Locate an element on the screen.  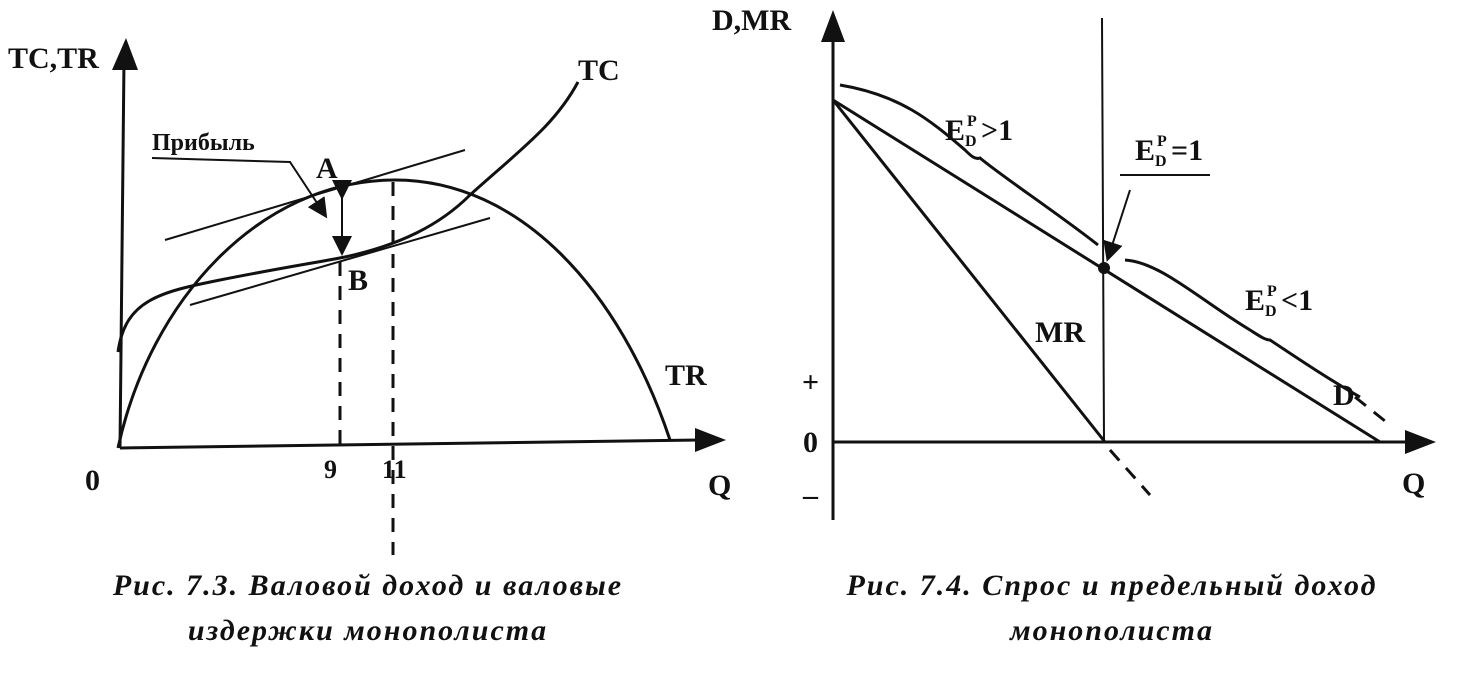
profit-pointer is located at coordinates (239, 188).